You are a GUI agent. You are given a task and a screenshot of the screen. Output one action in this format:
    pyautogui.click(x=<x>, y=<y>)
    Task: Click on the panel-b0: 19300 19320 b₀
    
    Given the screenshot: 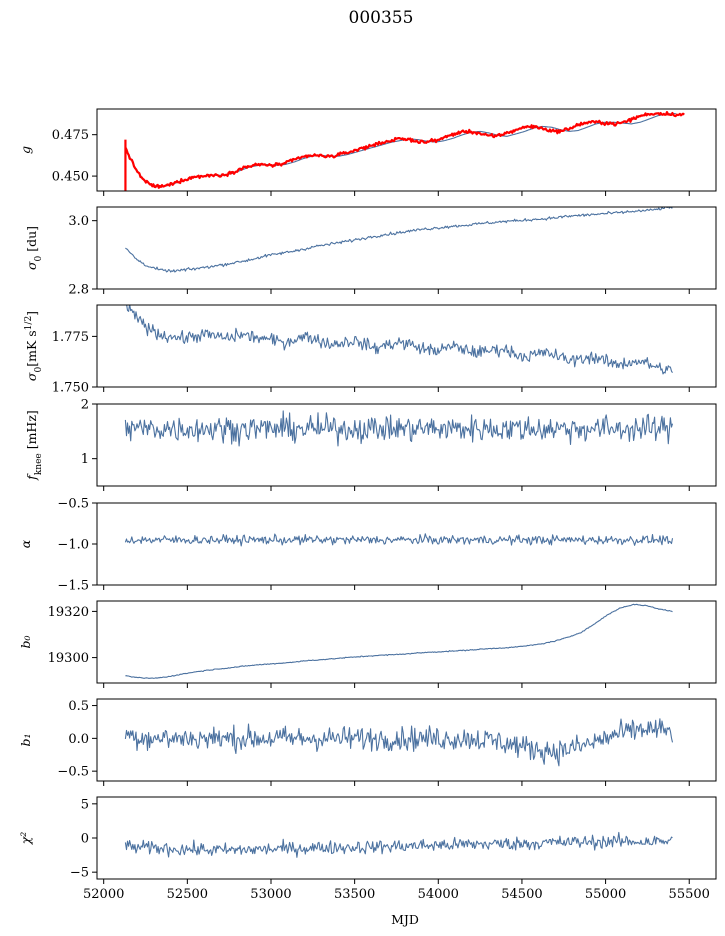 What is the action you would take?
    pyautogui.click(x=367, y=644)
    